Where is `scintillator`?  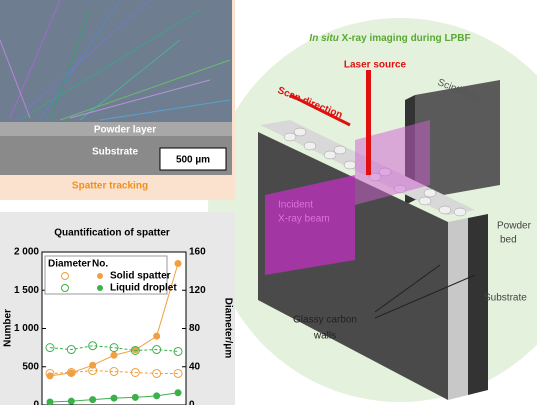
scintillator is located at coordinates (457, 140).